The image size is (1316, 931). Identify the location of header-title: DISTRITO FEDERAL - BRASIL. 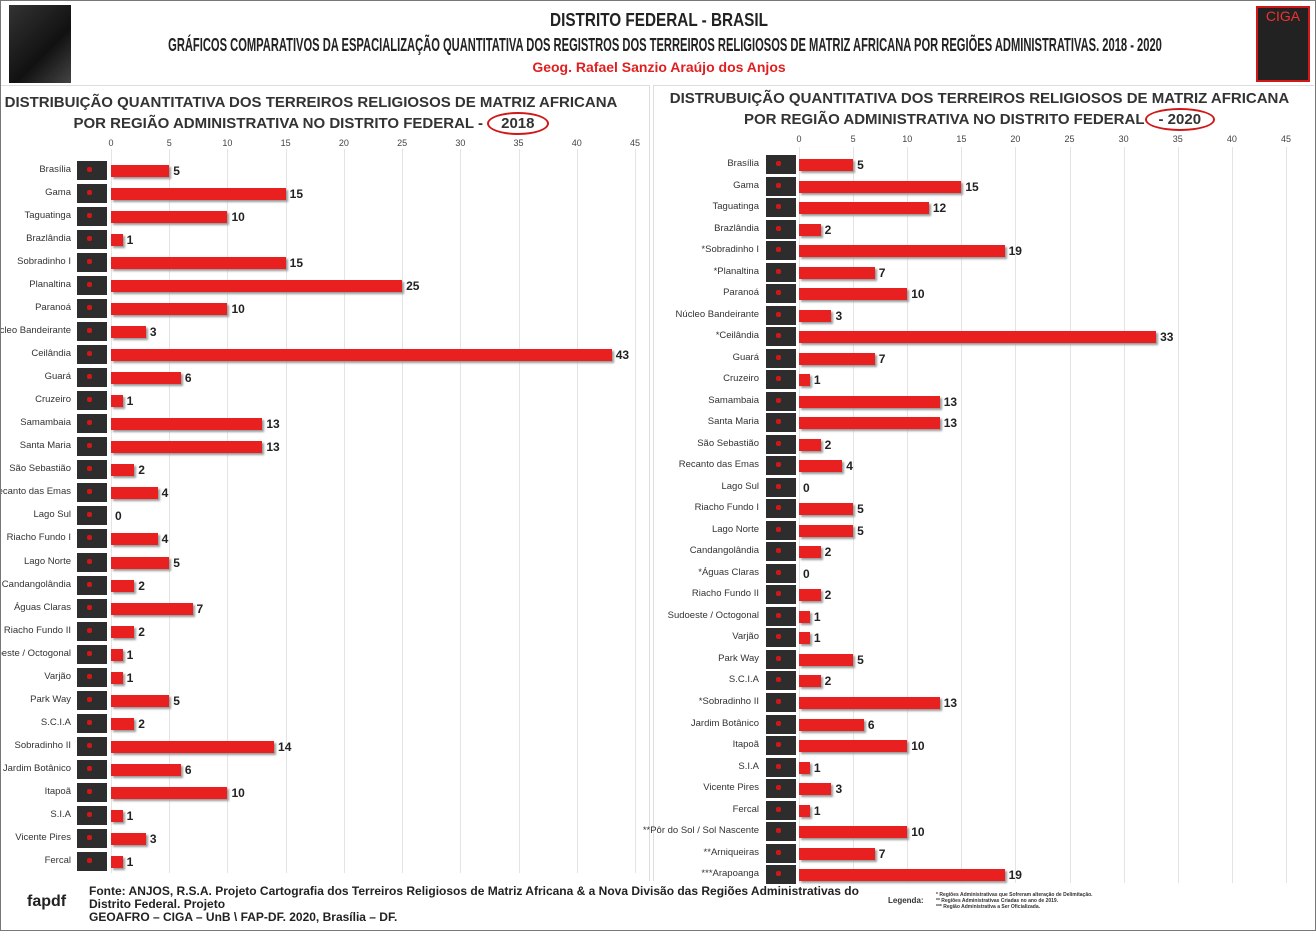
(659, 20).